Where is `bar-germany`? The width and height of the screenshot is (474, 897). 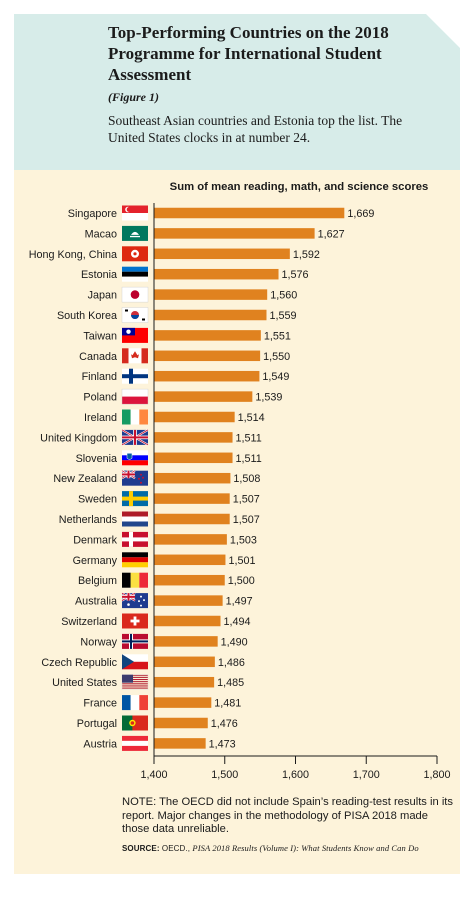
bar-germany is located at coordinates (190, 560).